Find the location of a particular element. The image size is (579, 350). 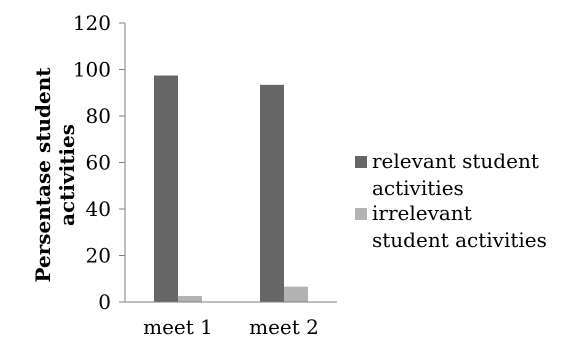

x-category-label: meet 1 is located at coordinates (178, 327).